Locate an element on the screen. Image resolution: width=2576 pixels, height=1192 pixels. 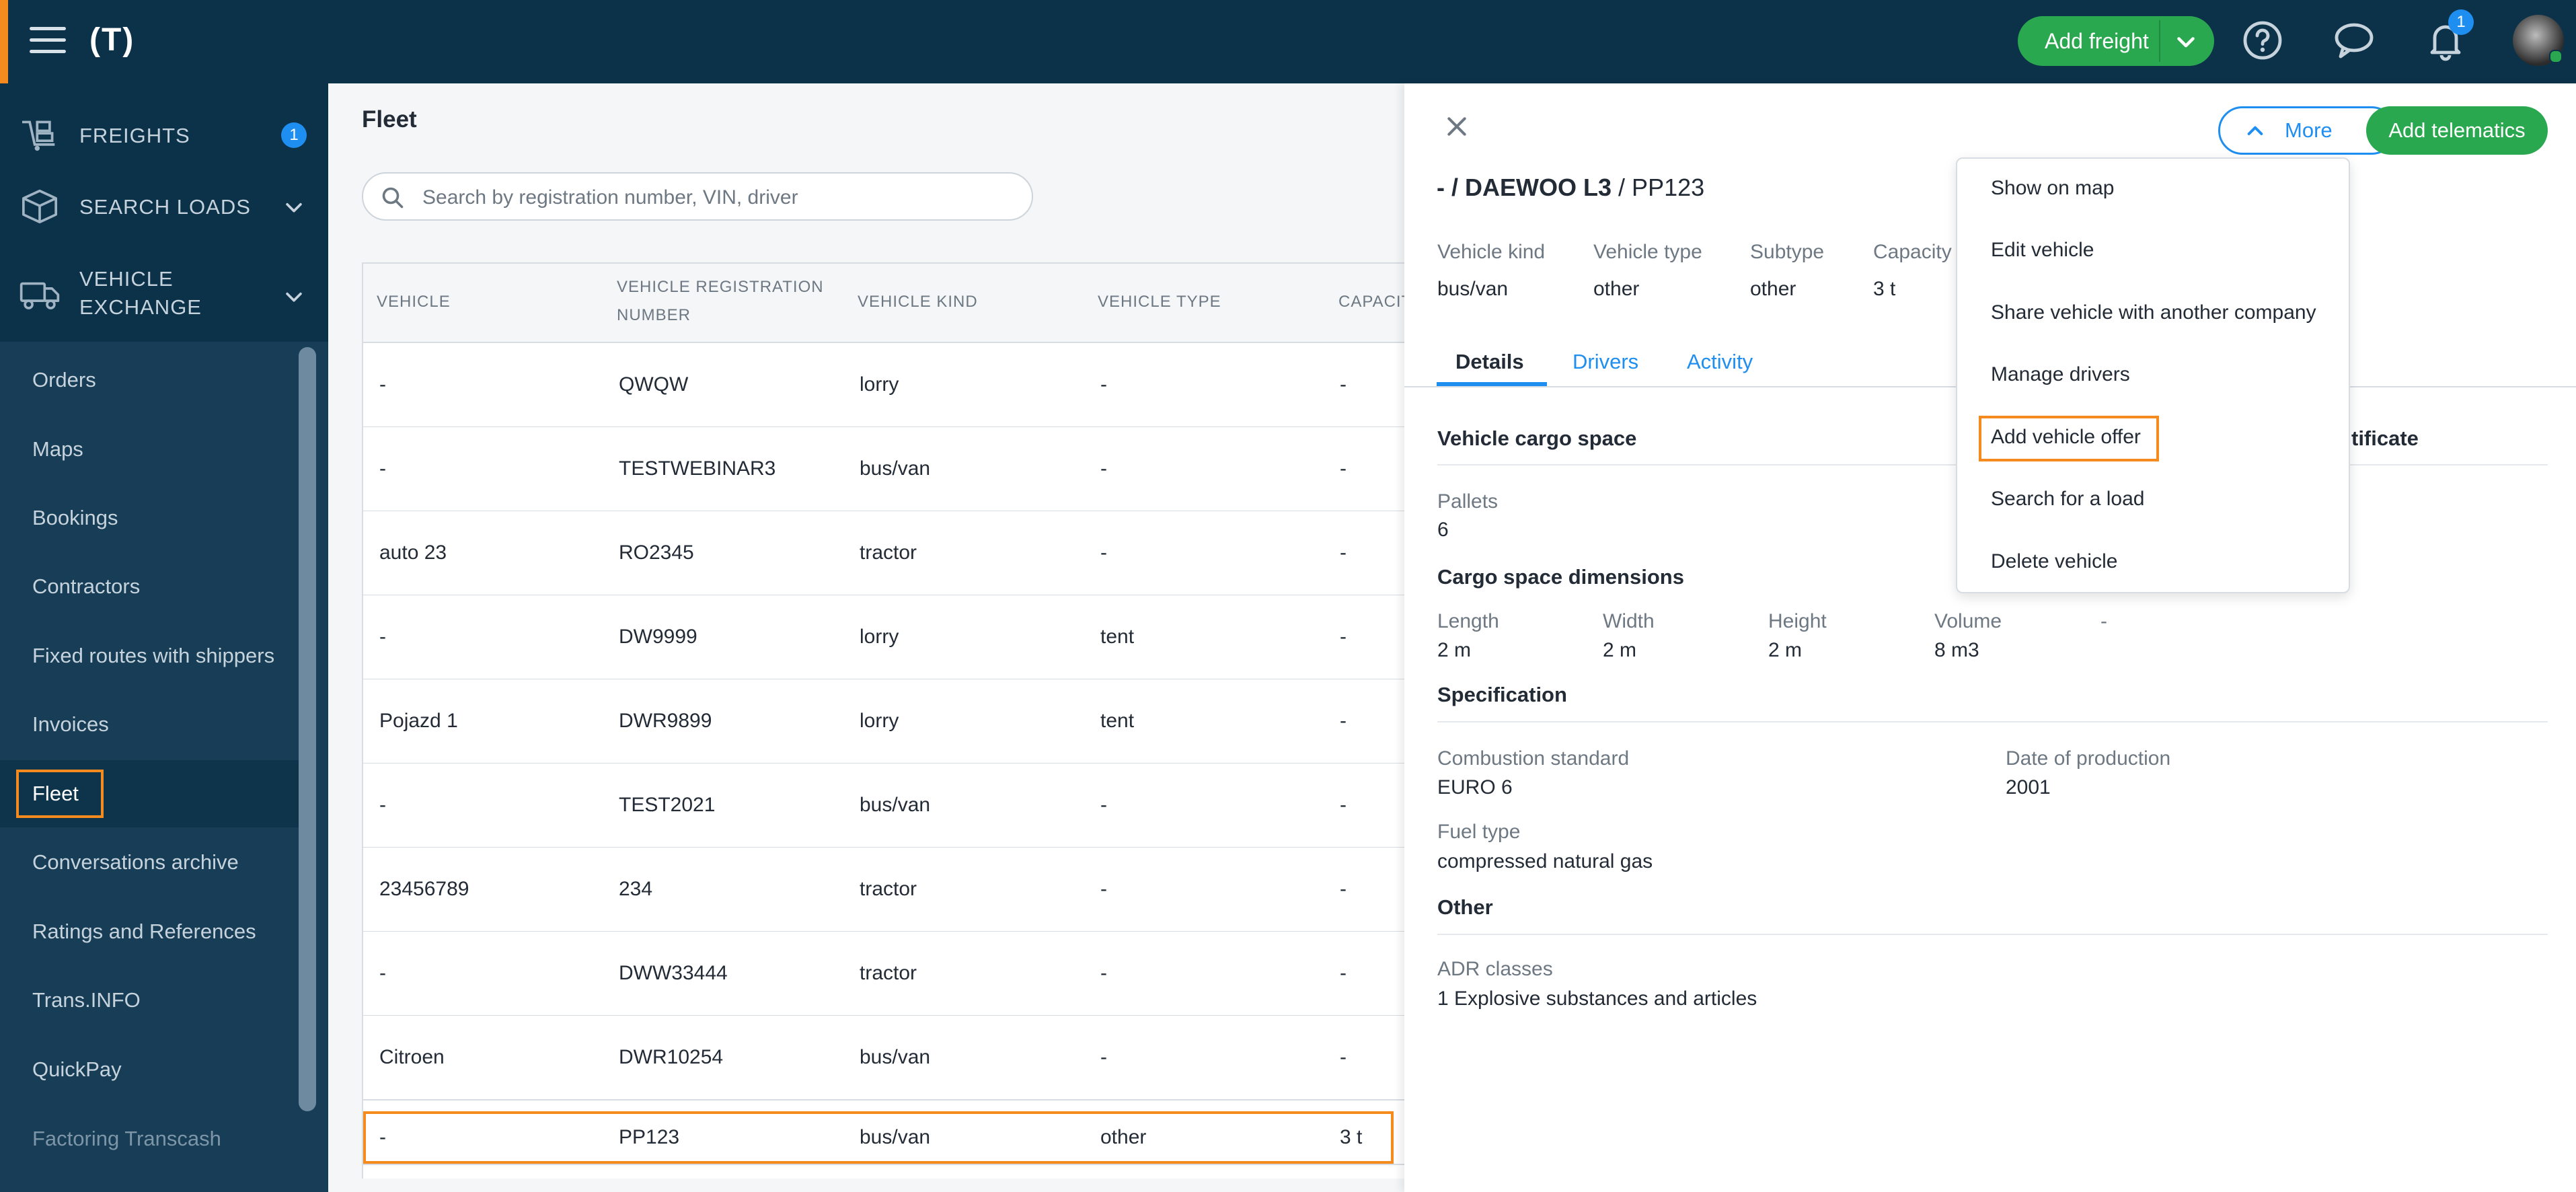
cell-kind: lorry is located at coordinates (879, 384).